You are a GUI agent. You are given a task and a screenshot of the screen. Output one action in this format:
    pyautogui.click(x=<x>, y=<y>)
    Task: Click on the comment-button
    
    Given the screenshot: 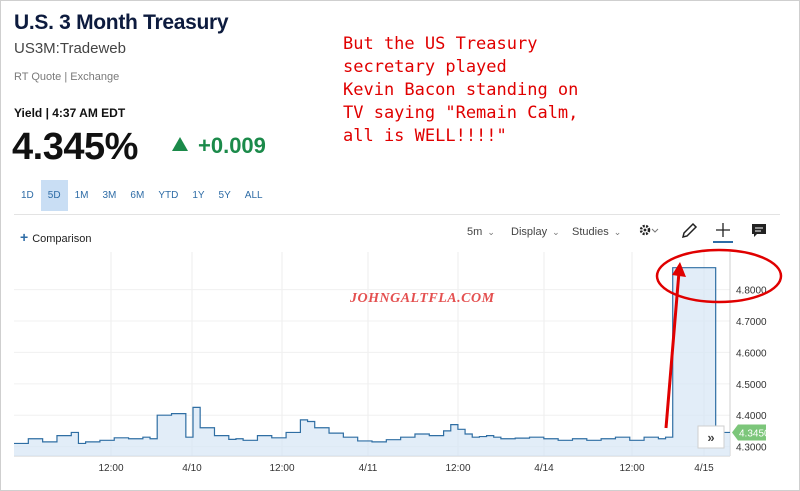 What is the action you would take?
    pyautogui.click(x=759, y=233)
    